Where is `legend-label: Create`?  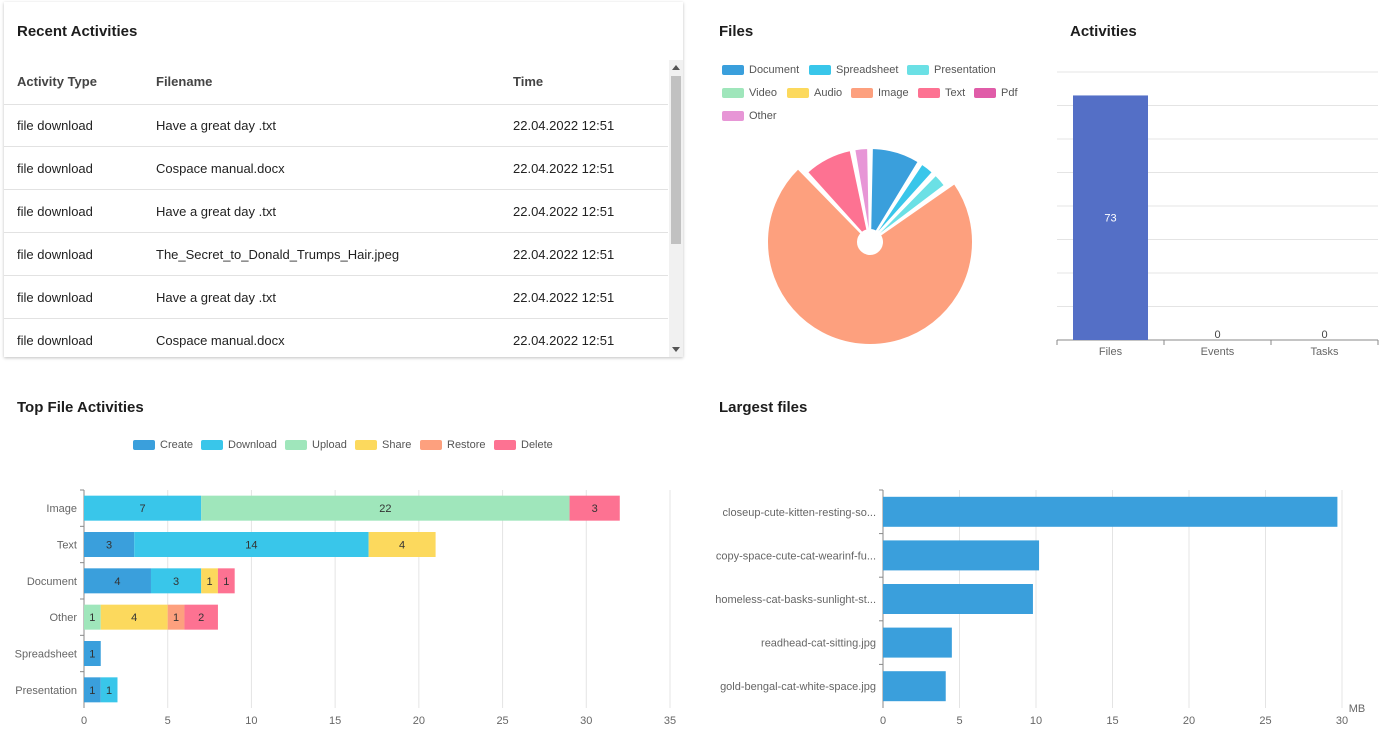
legend-label: Create is located at coordinates (177, 445).